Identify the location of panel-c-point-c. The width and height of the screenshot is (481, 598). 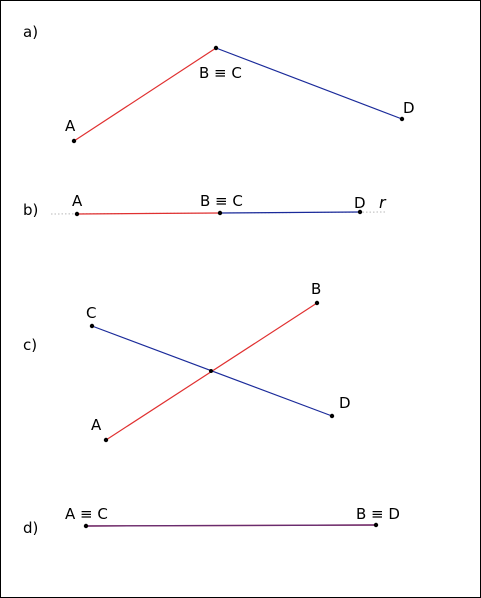
(92, 326).